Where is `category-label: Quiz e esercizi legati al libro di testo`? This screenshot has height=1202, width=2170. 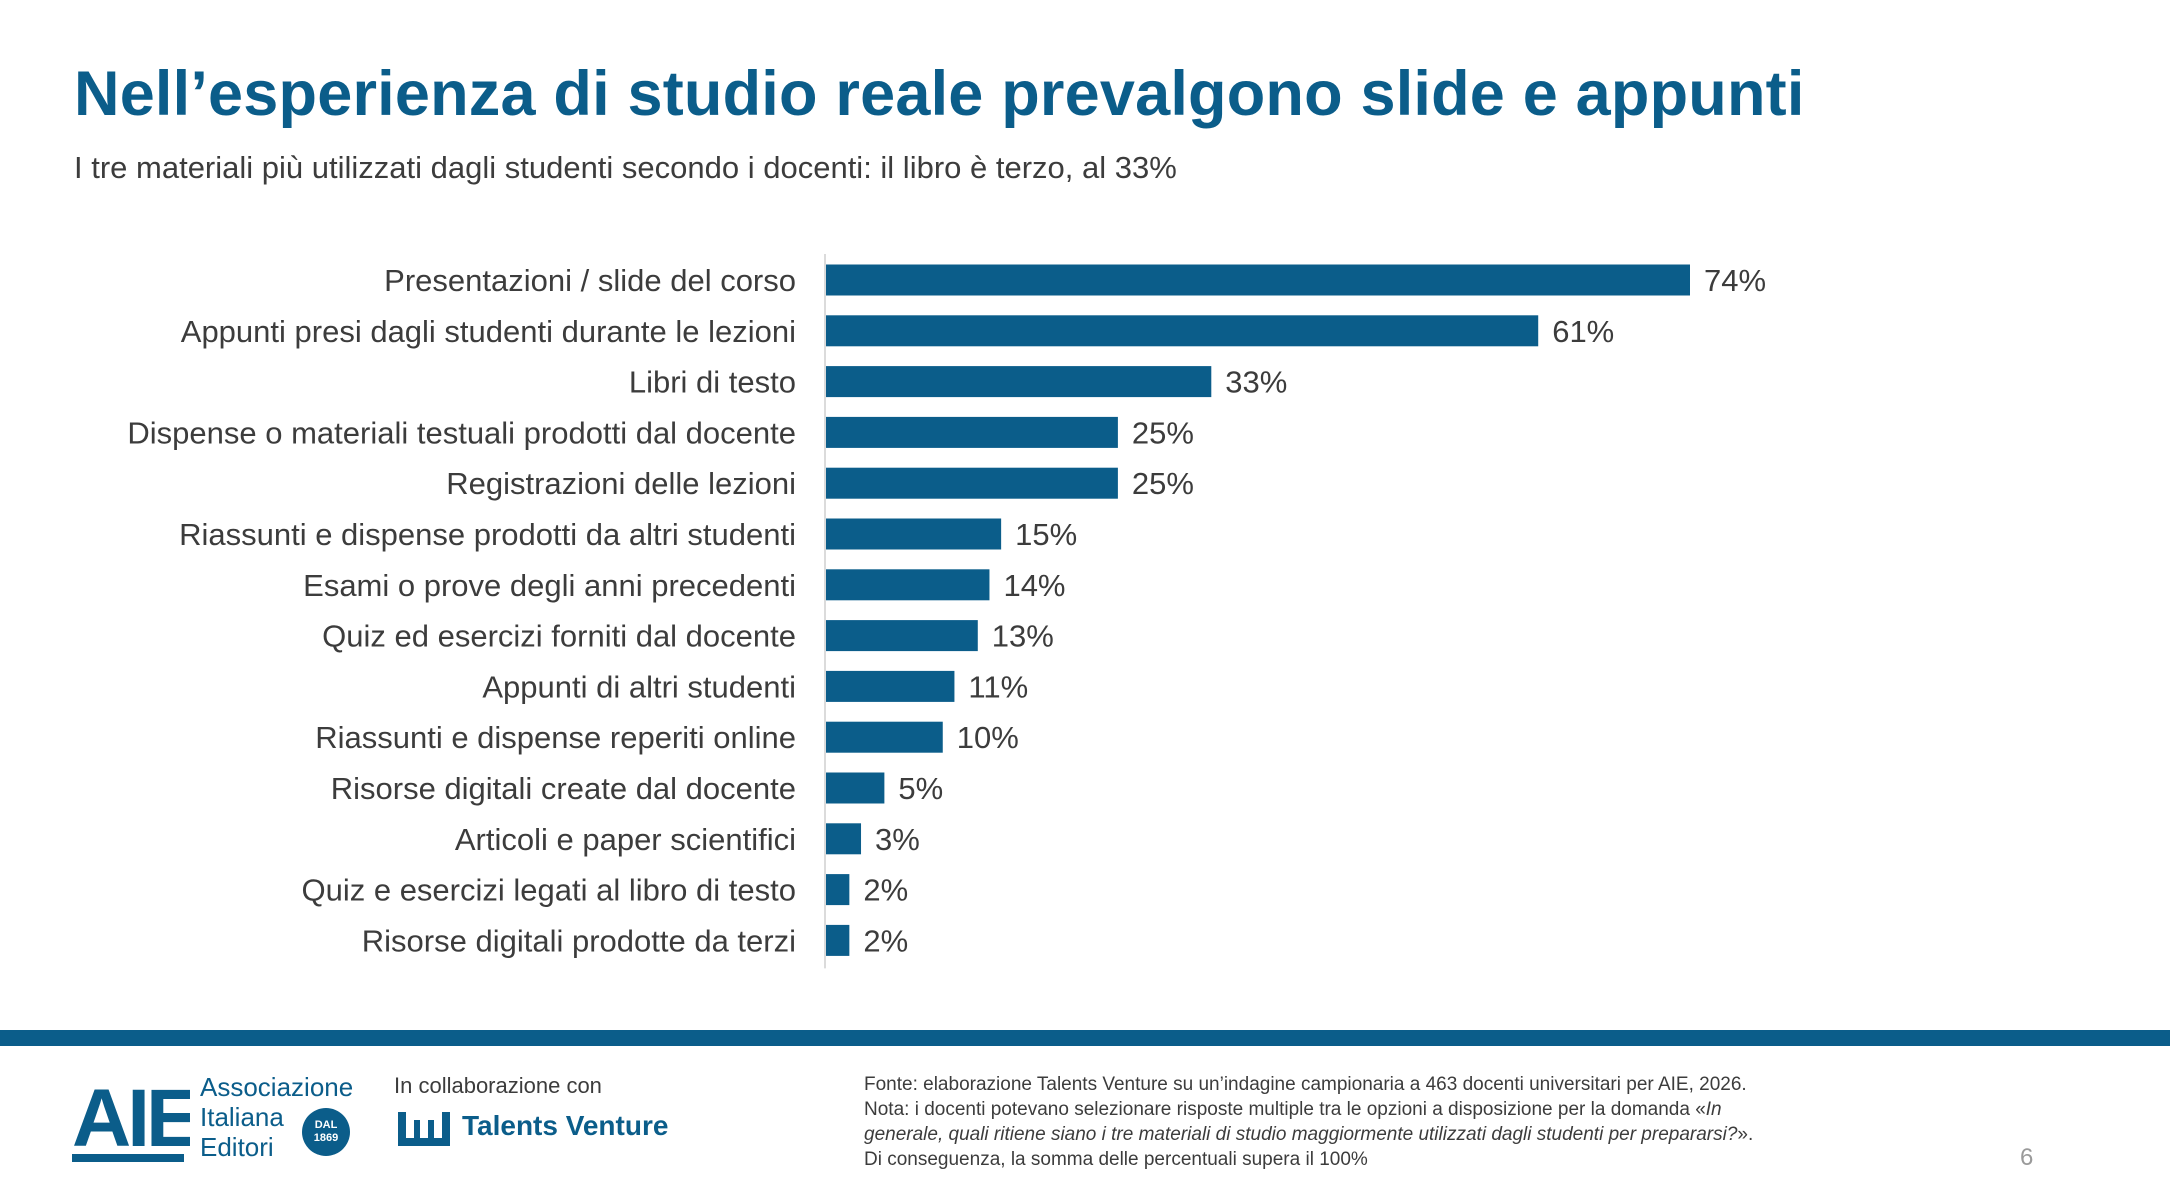 category-label: Quiz e esercizi legati al libro di testo is located at coordinates (548, 890).